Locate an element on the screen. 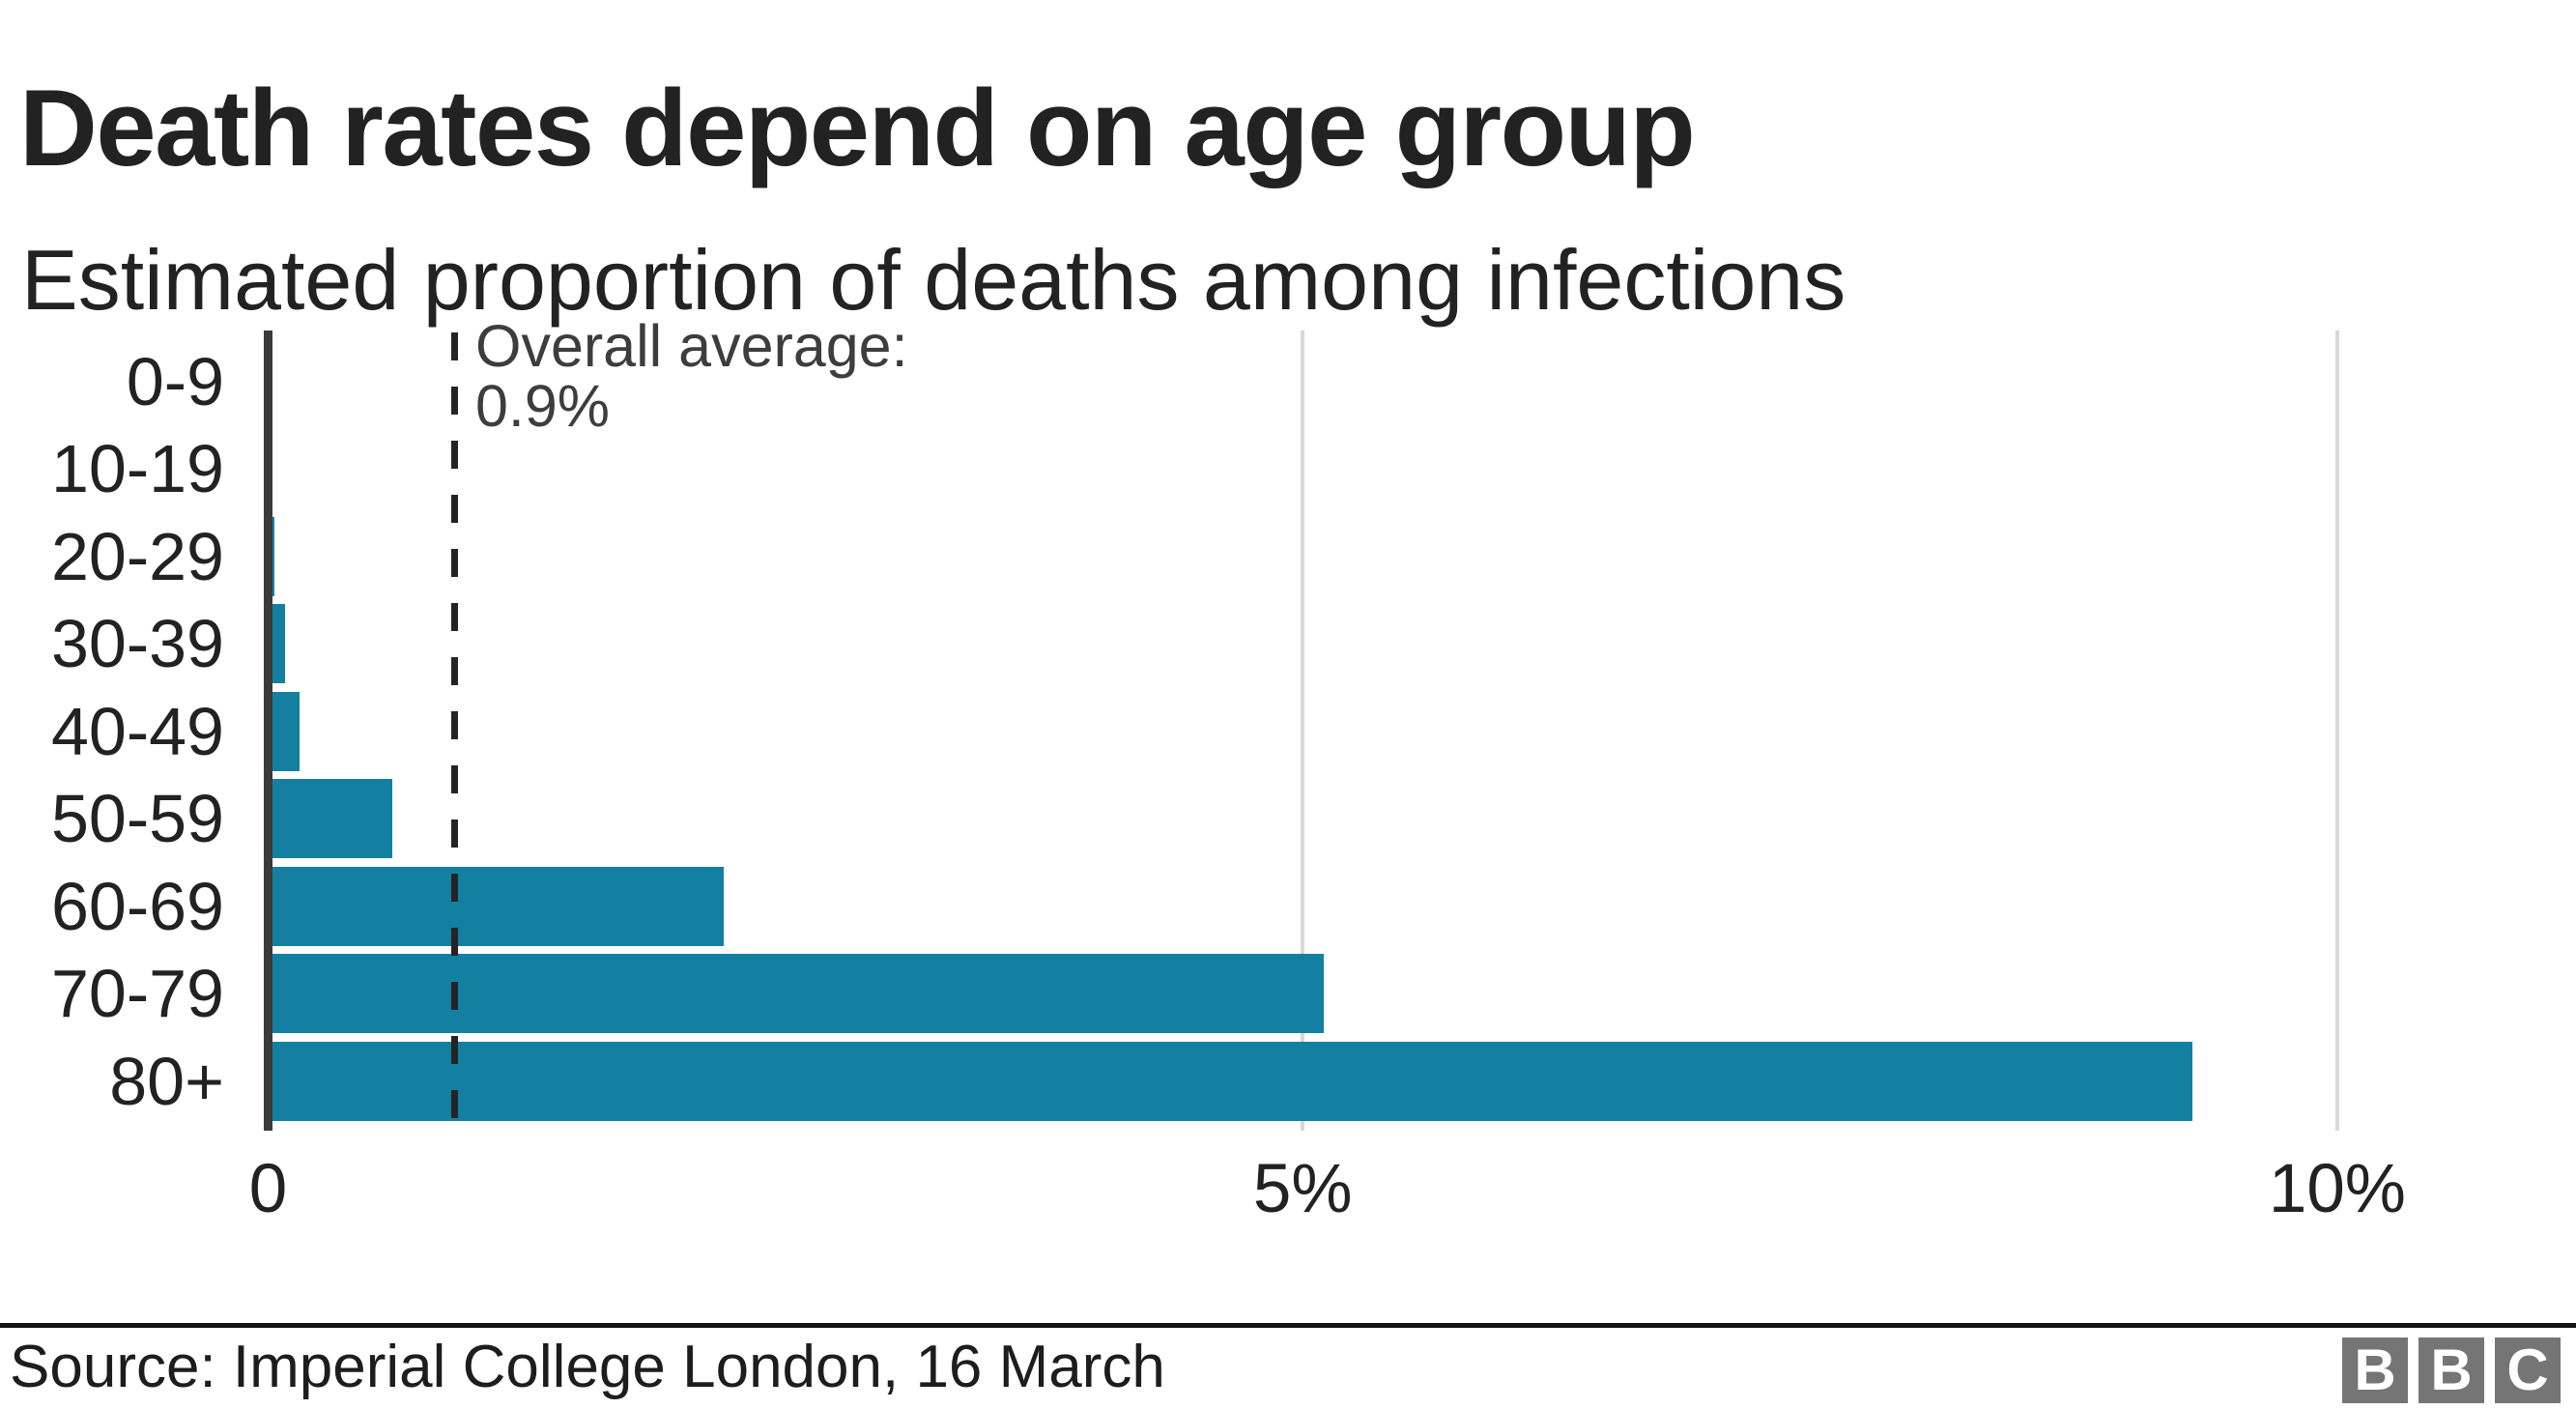  average-line-label-line1: Overall average: is located at coordinates (692, 346).